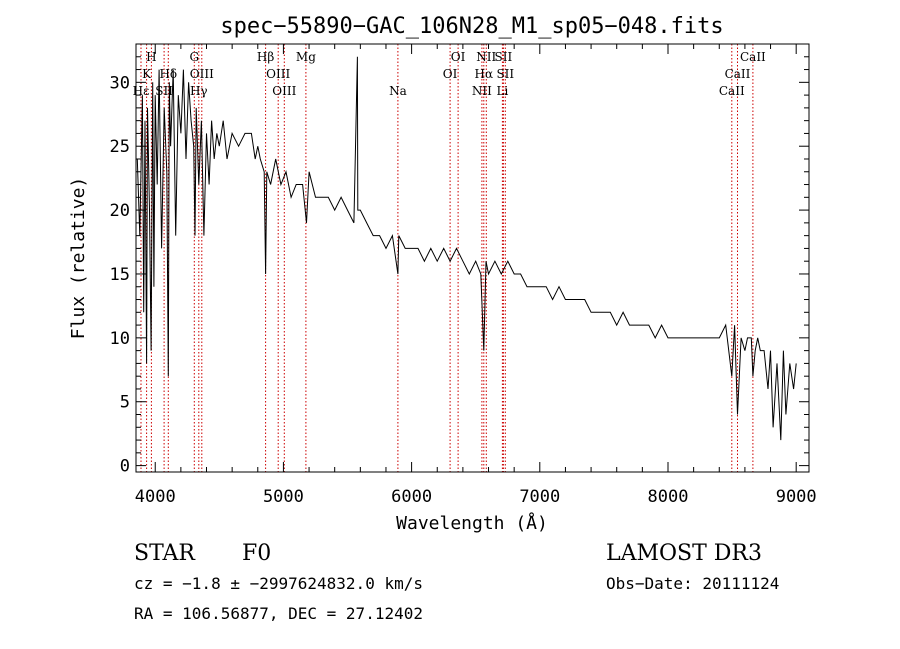 This screenshot has width=900, height=649. What do you see at coordinates (120, 339) in the screenshot?
I see `y-tick-label-2: 10` at bounding box center [120, 339].